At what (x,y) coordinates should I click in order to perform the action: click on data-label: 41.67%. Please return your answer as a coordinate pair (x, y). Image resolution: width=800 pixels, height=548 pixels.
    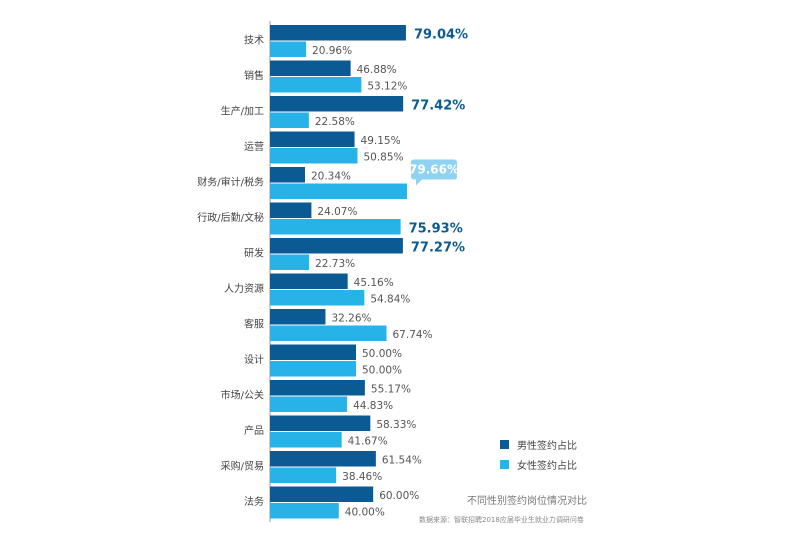
    Looking at the image, I should click on (368, 442).